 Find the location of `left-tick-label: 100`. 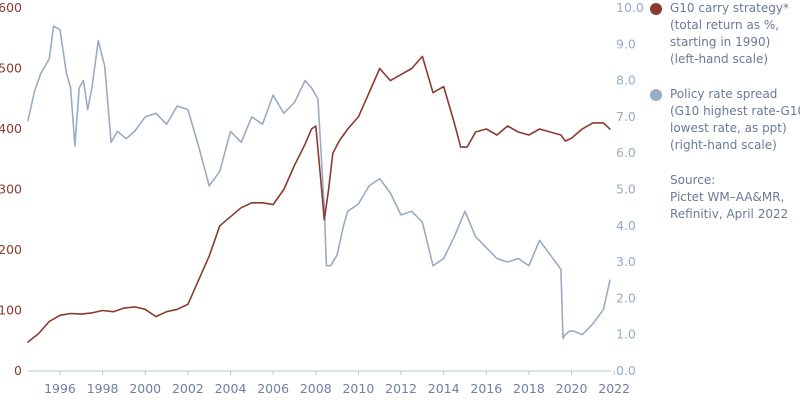

left-tick-label: 100 is located at coordinates (11, 310).